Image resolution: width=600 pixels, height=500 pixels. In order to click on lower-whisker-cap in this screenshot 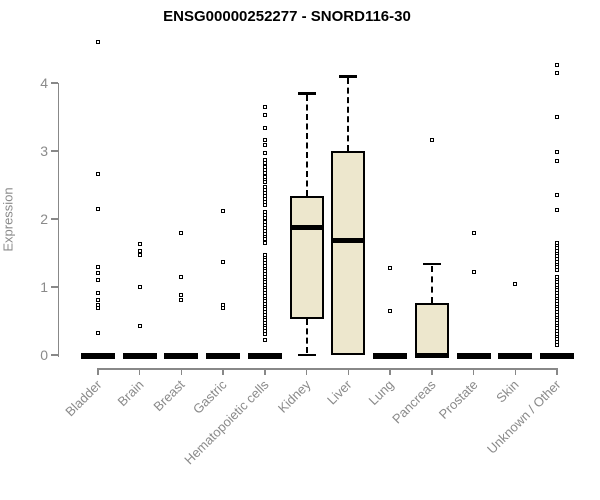, I will do `click(306, 354)`.